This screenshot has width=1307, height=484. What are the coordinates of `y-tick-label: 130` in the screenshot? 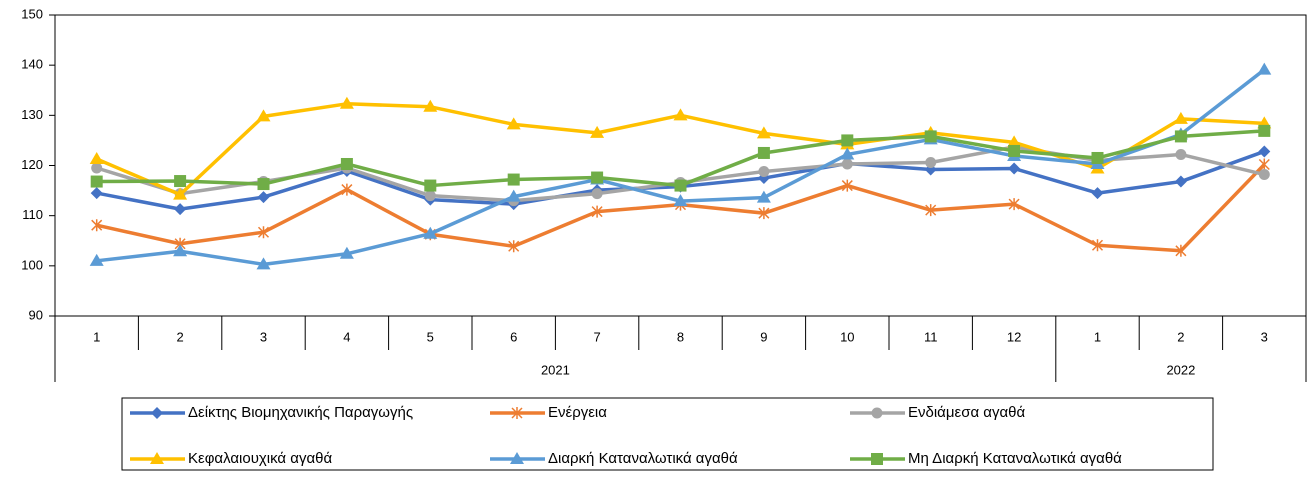 It's located at (32, 114).